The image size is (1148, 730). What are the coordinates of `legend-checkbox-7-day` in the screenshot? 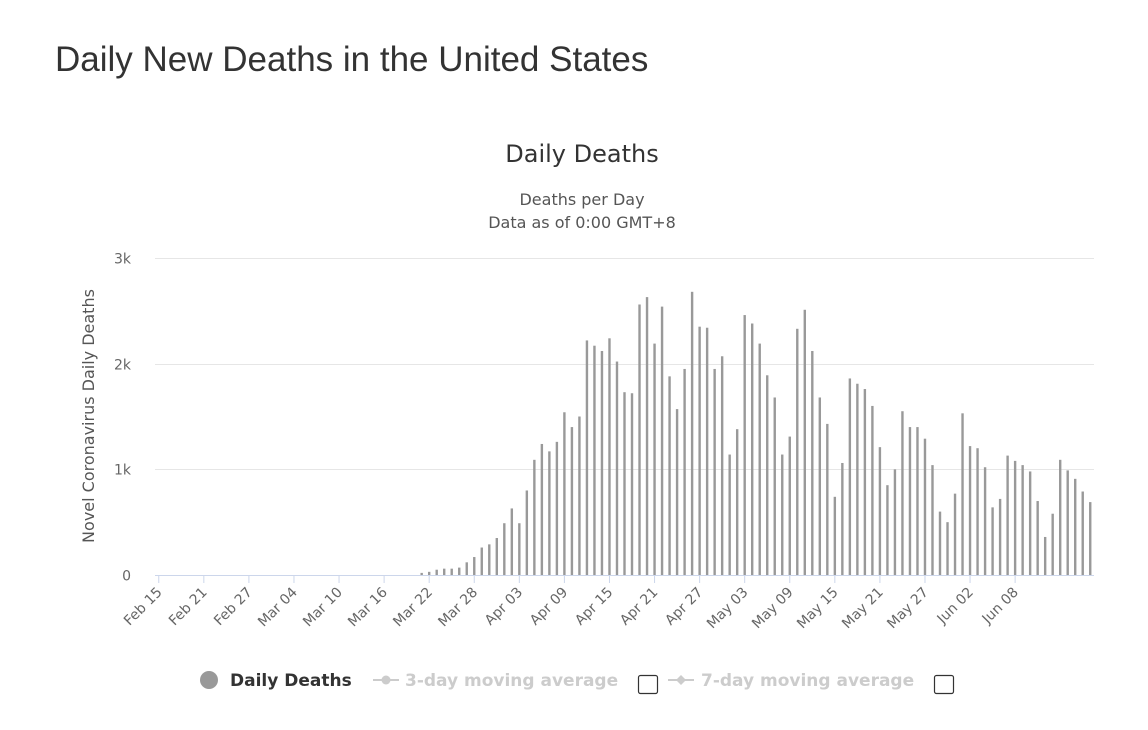 It's located at (944, 684).